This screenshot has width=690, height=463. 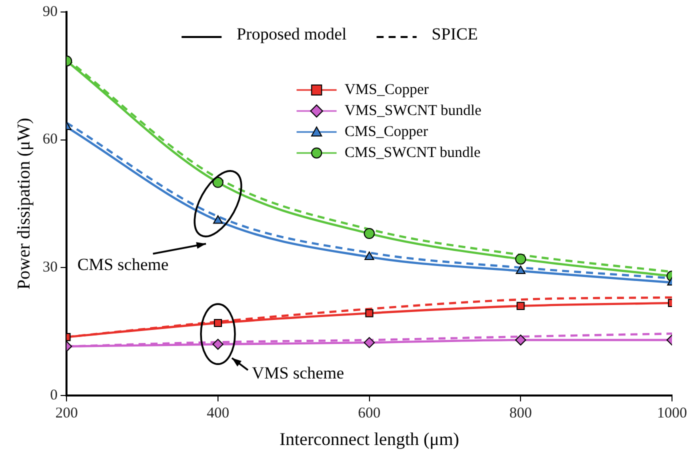 What do you see at coordinates (54, 395) in the screenshot?
I see `y-tick-label: 0` at bounding box center [54, 395].